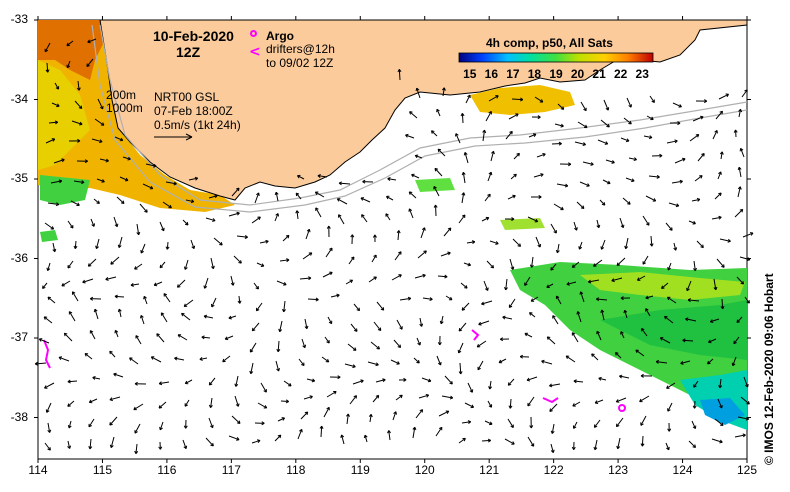 The image size is (790, 492). I want to click on colorbar-tick: 22, so click(620, 74).